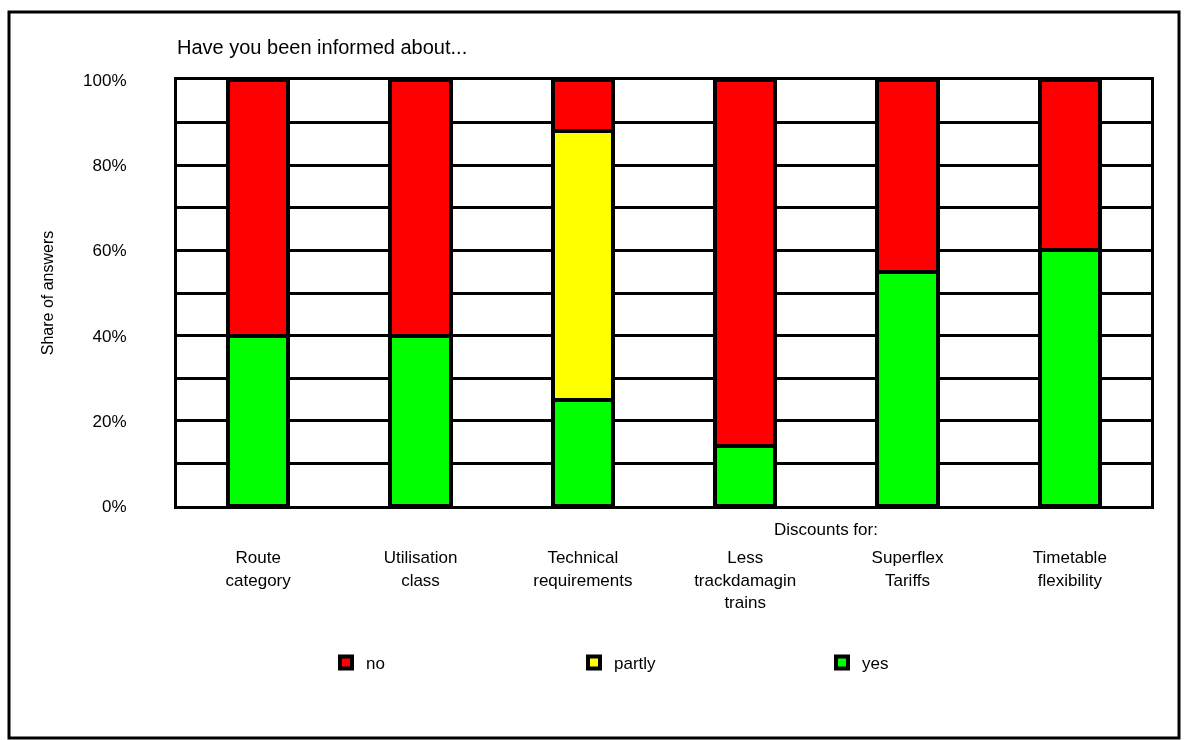 The width and height of the screenshot is (1186, 740). What do you see at coordinates (875, 664) in the screenshot?
I see `legend-label: yes` at bounding box center [875, 664].